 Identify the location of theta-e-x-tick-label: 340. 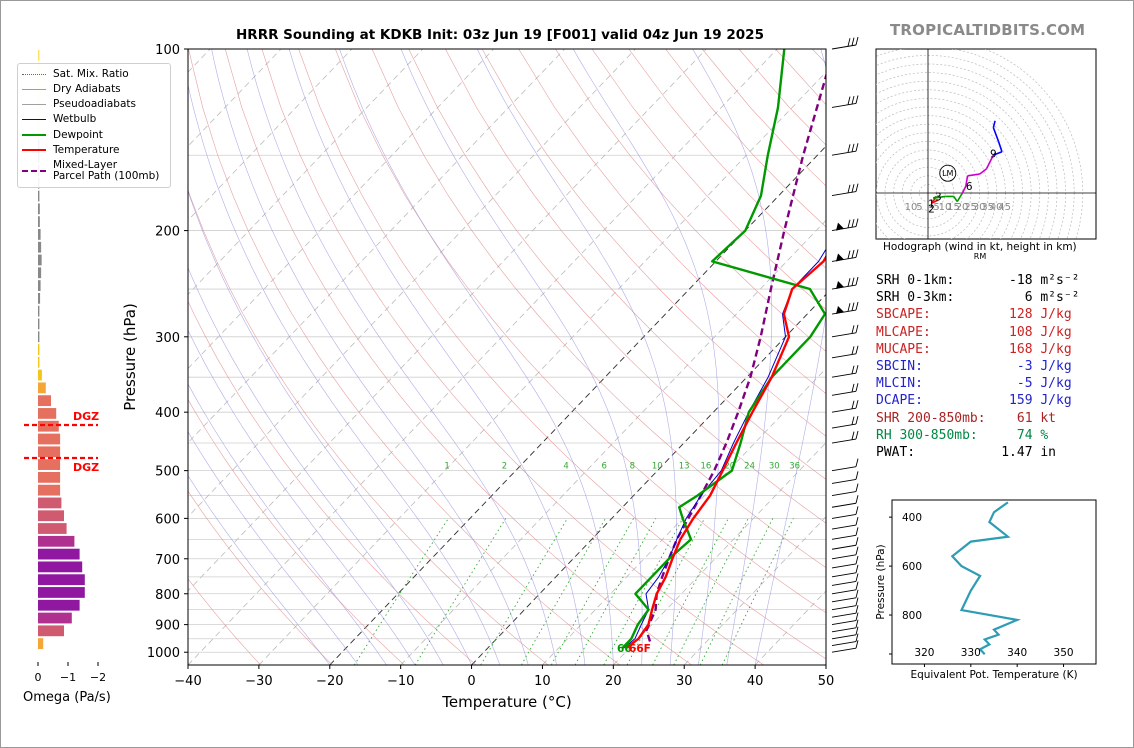
(1017, 653).